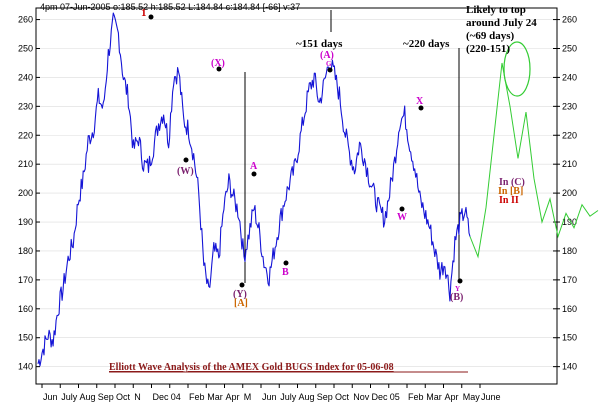 The height and width of the screenshot is (411, 600). Describe the element at coordinates (488, 49) in the screenshot. I see `forecast-line-4: (220-151)` at that location.